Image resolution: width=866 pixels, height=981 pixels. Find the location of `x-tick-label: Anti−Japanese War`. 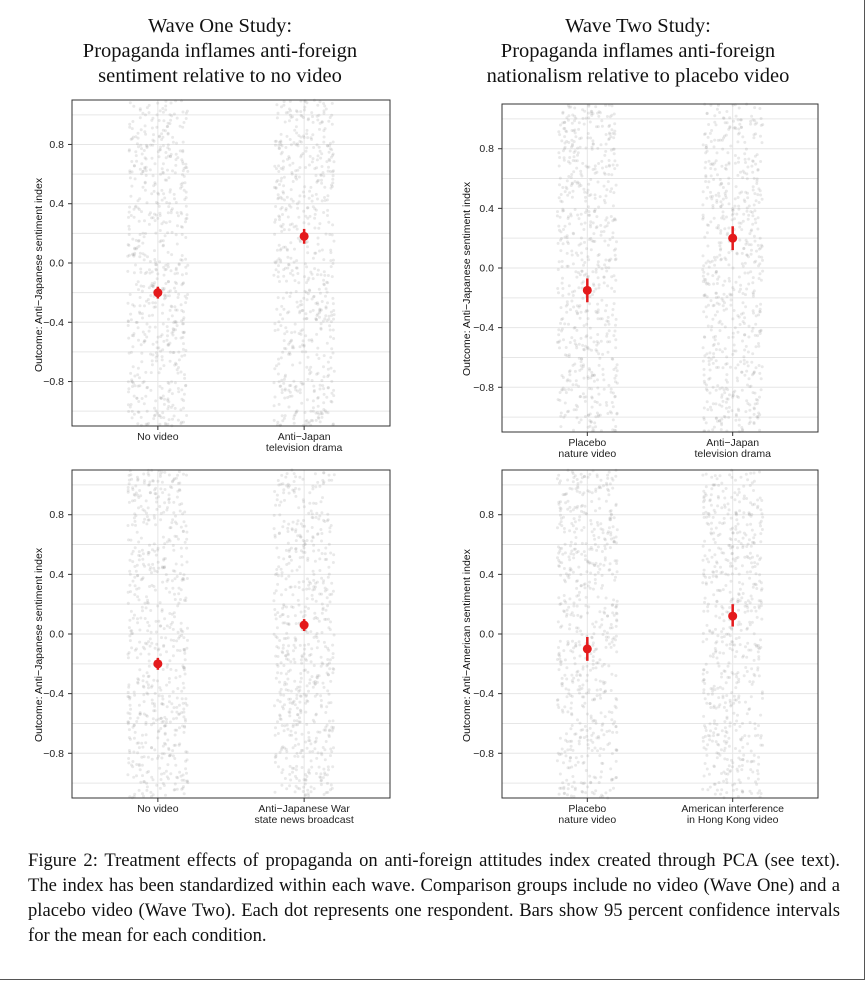

x-tick-label: Anti−Japanese War is located at coordinates (304, 809).